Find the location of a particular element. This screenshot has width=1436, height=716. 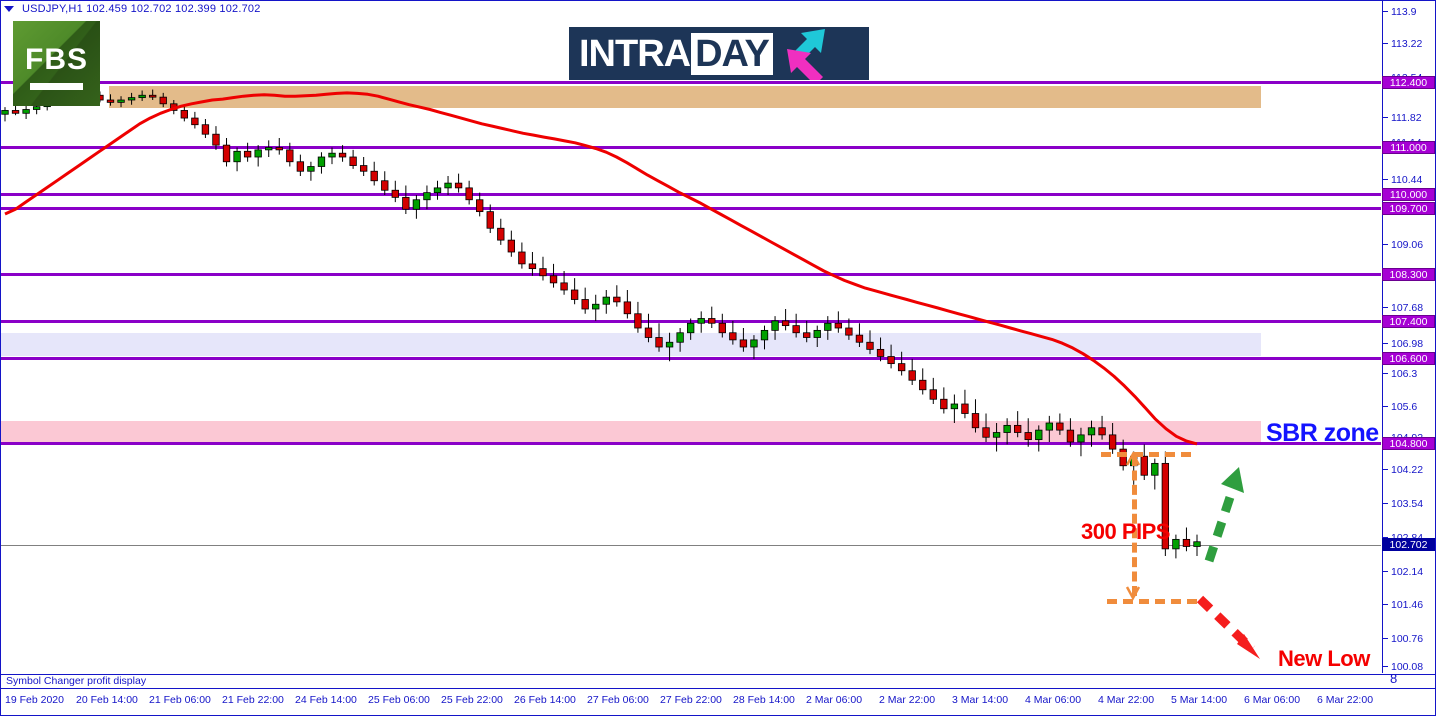

price-tick: 101.46 is located at coordinates (1408, 604).